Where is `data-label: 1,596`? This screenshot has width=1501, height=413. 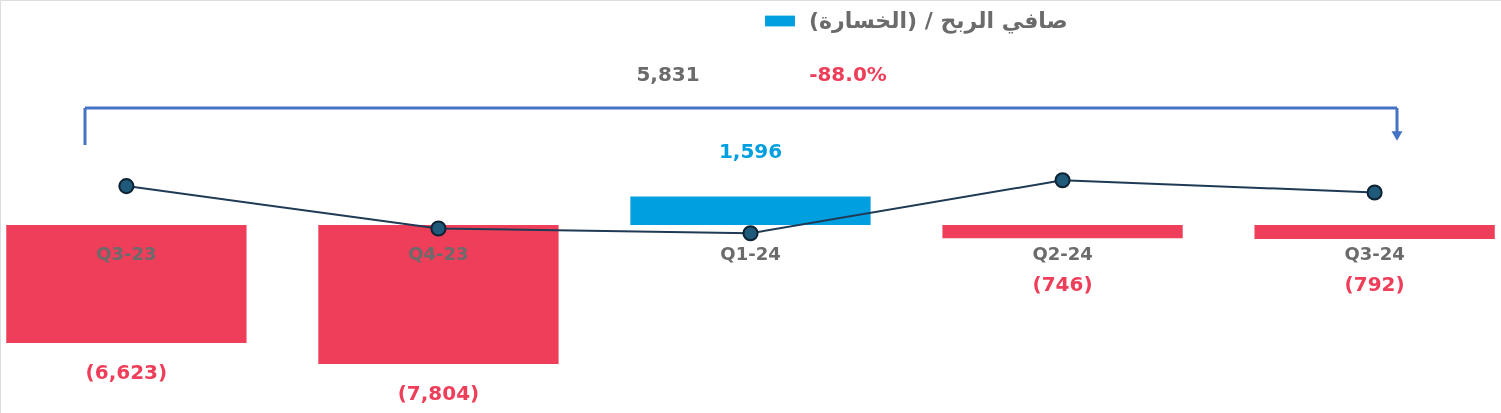 data-label: 1,596 is located at coordinates (750, 150).